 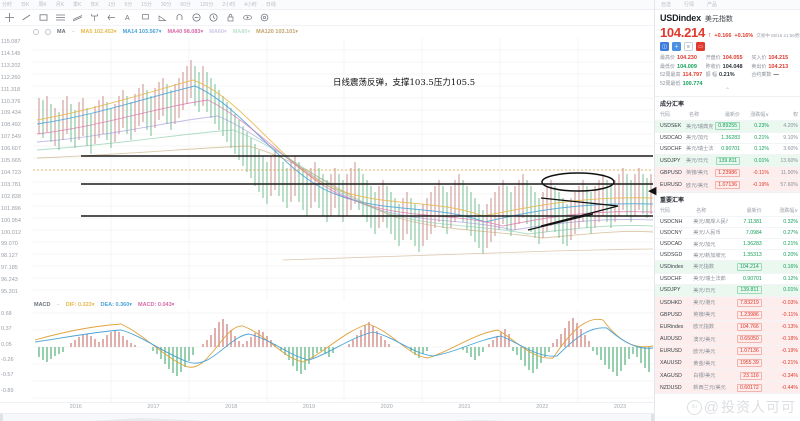 What do you see at coordinates (77, 18) in the screenshot?
I see `channel-icon` at bounding box center [77, 18].